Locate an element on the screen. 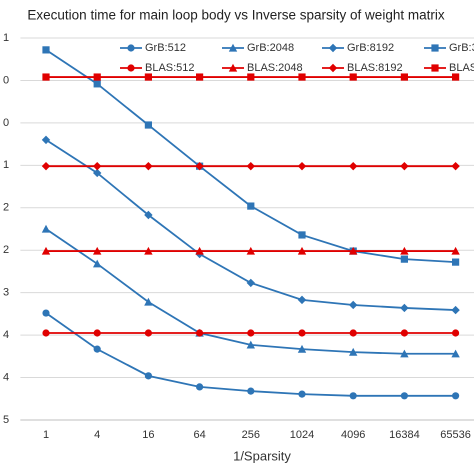 The width and height of the screenshot is (474, 474). legend-item: GrB:512 is located at coordinates (153, 48).